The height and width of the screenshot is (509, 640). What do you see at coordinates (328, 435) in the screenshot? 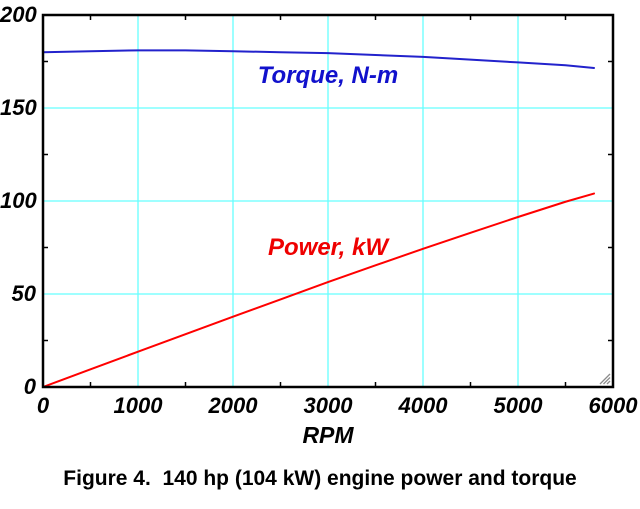
I see `x-axis-label: RPM` at bounding box center [328, 435].